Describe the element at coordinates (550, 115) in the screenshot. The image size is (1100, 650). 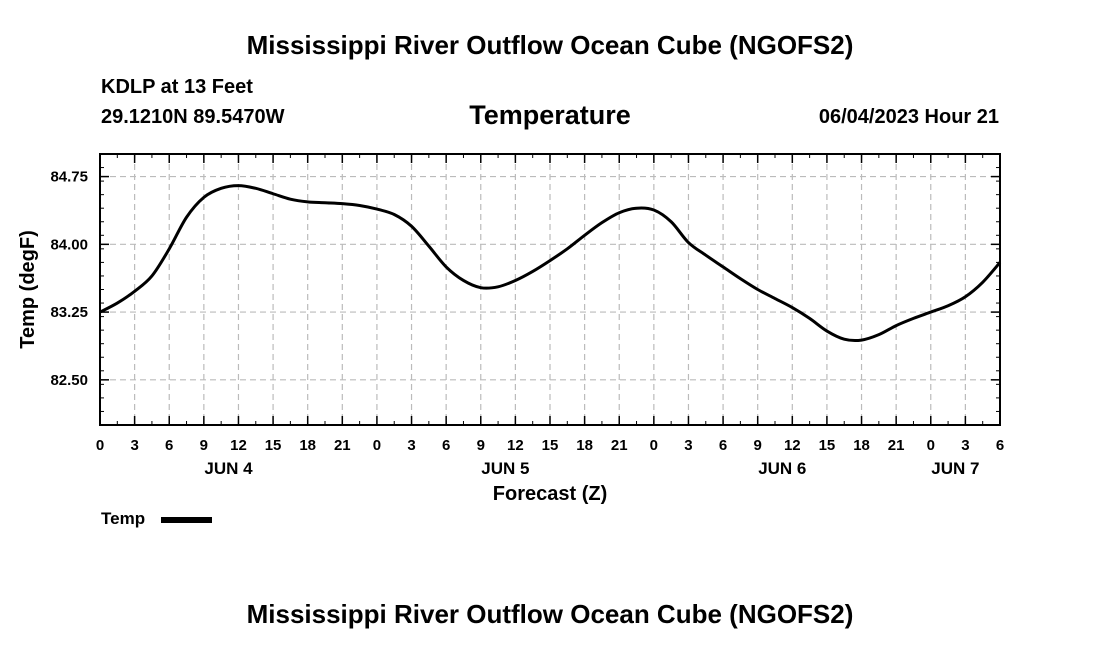
I see `chart-title: Temperature` at that location.